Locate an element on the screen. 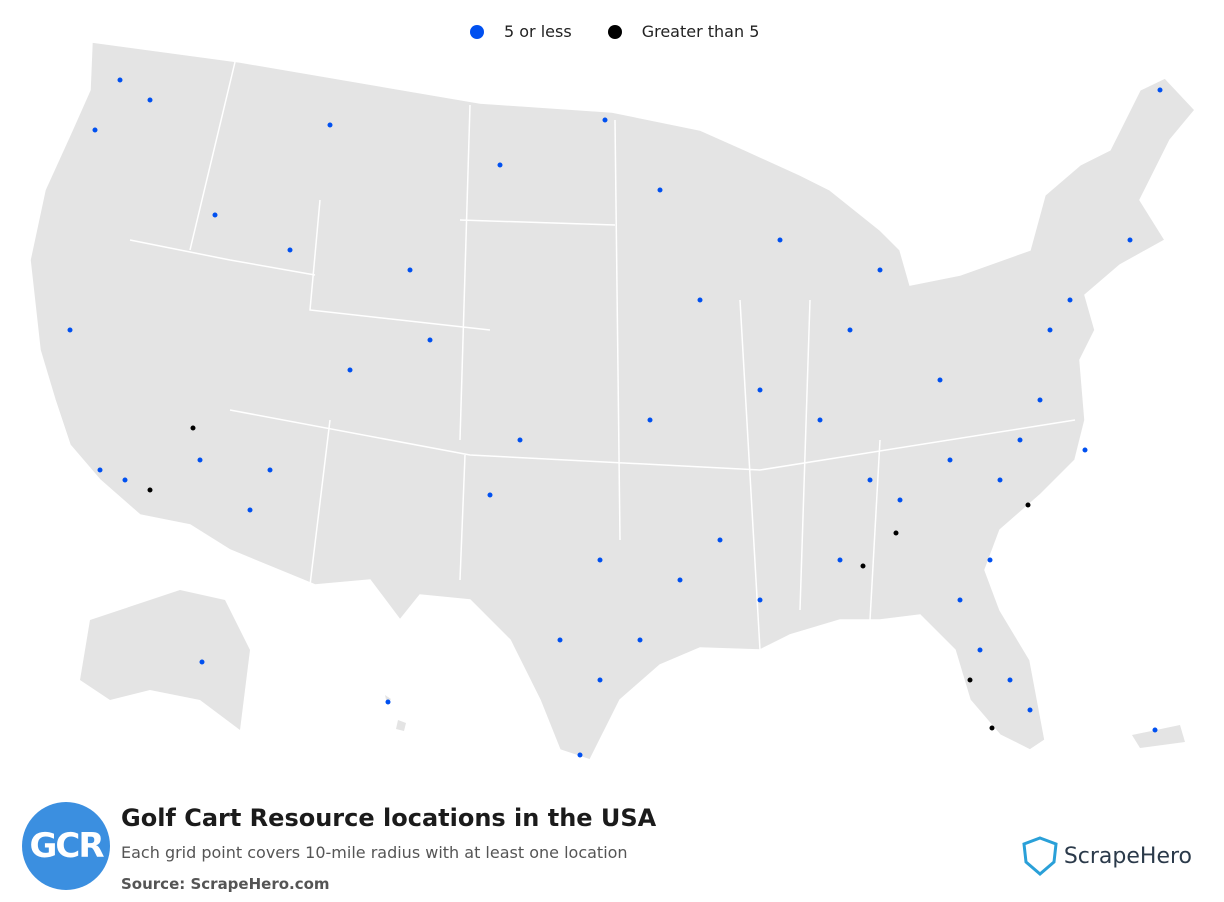 The height and width of the screenshot is (902, 1224). brand-icon is located at coordinates (1040, 856).